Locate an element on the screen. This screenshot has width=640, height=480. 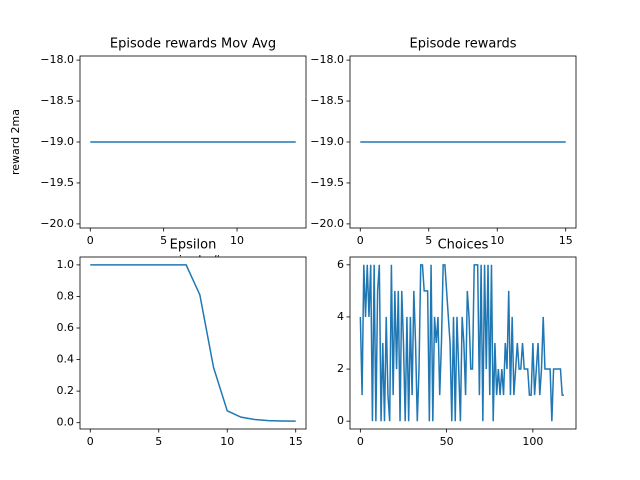
y-tick-label: 0.2 is located at coordinates (66, 390).